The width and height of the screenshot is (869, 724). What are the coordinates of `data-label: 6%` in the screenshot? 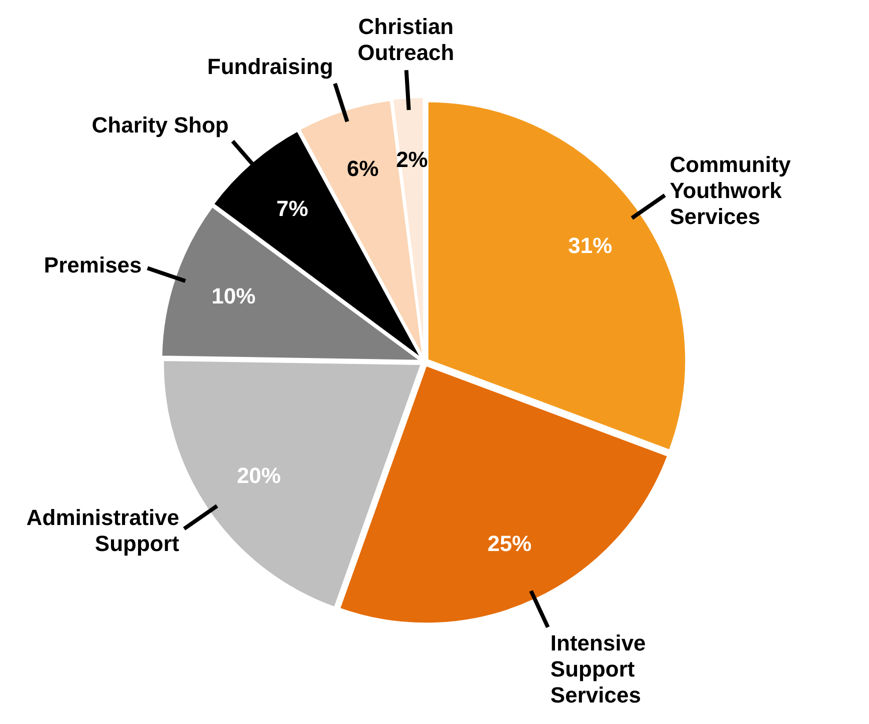 It's located at (362, 169).